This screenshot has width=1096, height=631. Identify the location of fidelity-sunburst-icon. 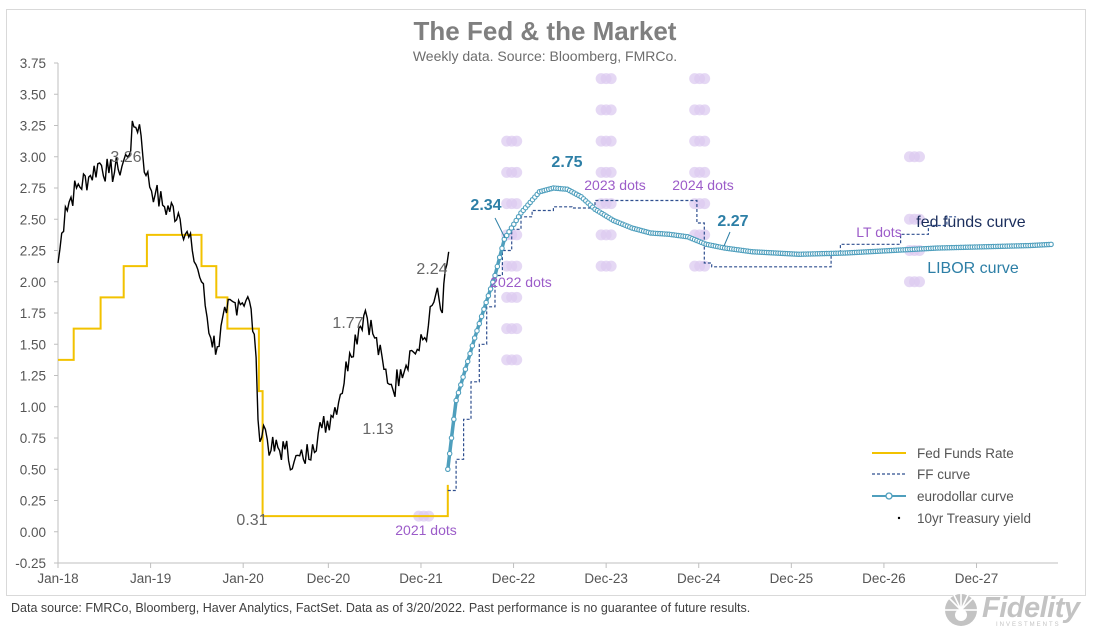
(961, 610).